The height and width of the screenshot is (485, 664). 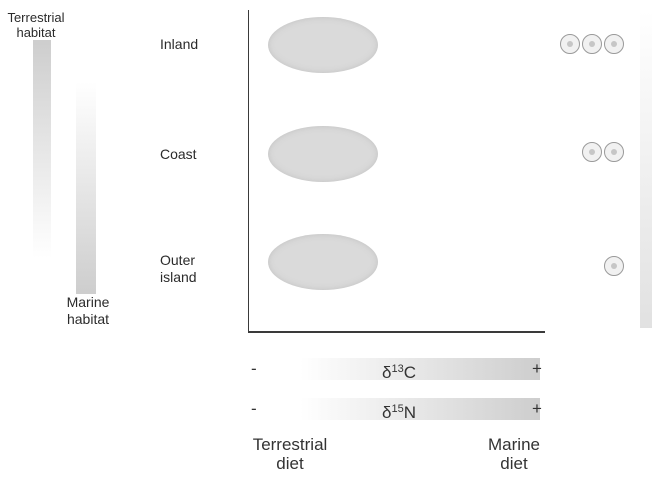 What do you see at coordinates (323, 262) in the screenshot?
I see `outer-island-terrestrial-oval` at bounding box center [323, 262].